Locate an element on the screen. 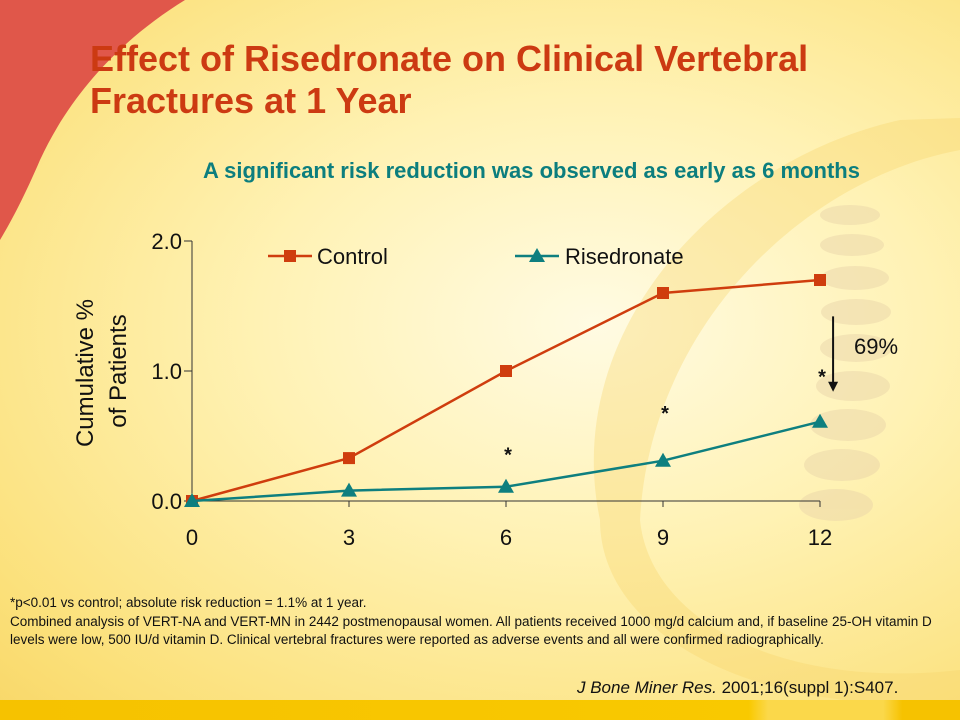  reduction-arrowhead is located at coordinates (833, 386).